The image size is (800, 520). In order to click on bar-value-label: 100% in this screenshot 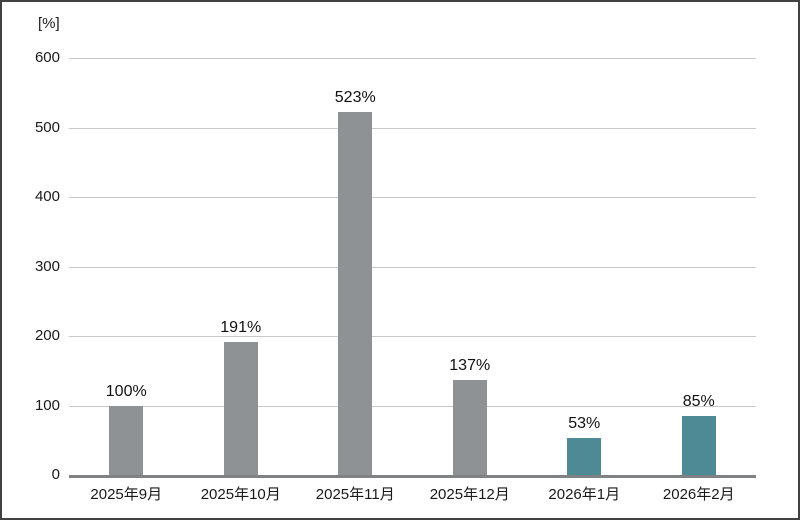, I will do `click(126, 391)`.